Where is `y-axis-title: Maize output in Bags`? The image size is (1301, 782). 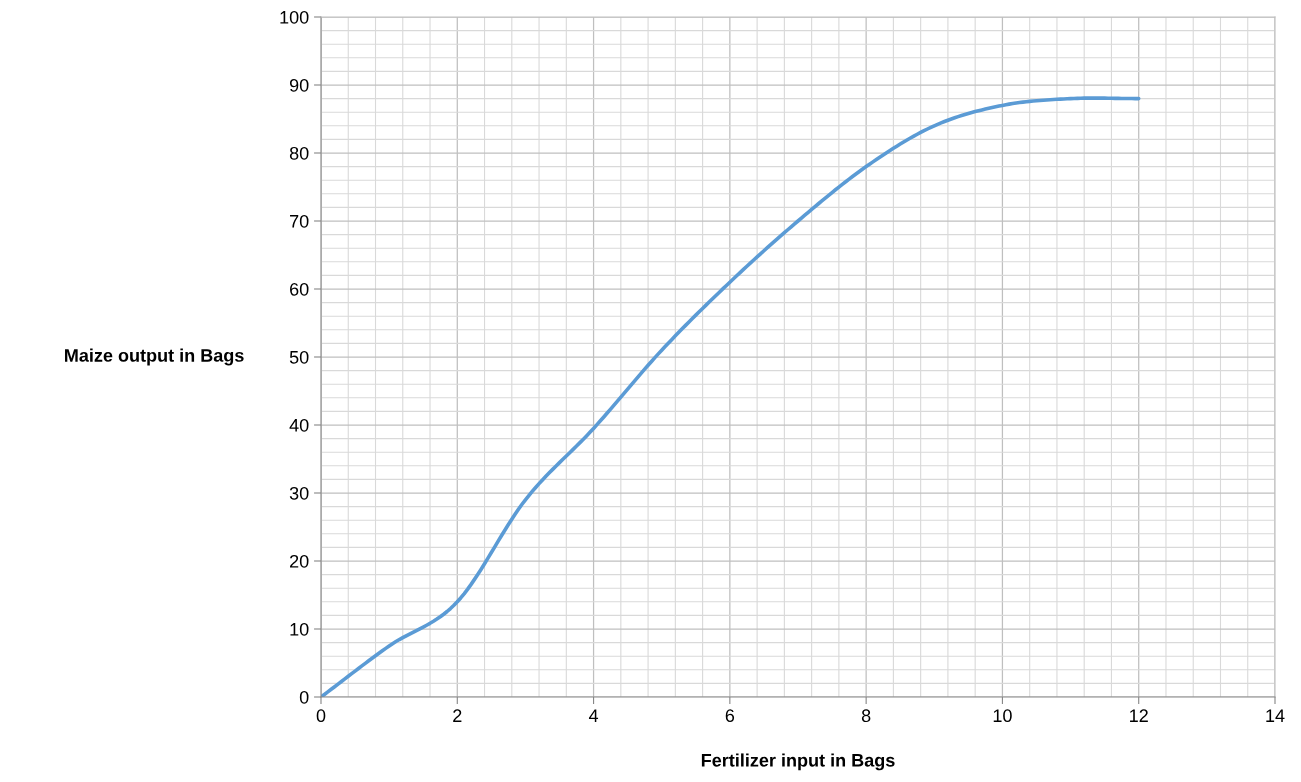 y-axis-title: Maize output in Bags is located at coordinates (154, 357).